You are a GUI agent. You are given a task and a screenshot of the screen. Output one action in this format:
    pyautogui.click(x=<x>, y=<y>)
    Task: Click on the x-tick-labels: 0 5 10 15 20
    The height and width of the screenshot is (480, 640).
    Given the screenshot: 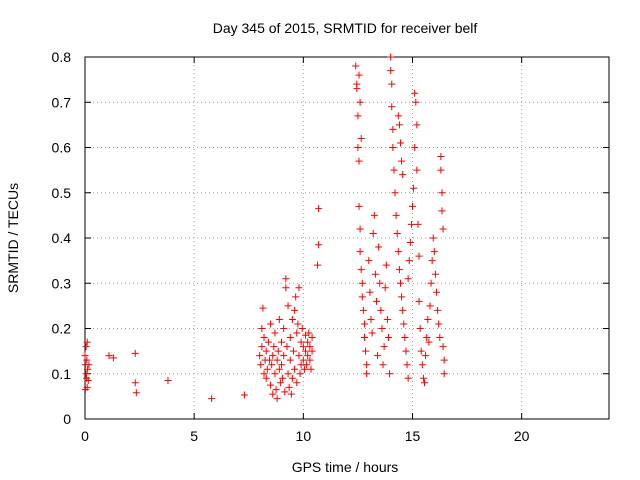 What is the action you would take?
    pyautogui.click(x=305, y=436)
    